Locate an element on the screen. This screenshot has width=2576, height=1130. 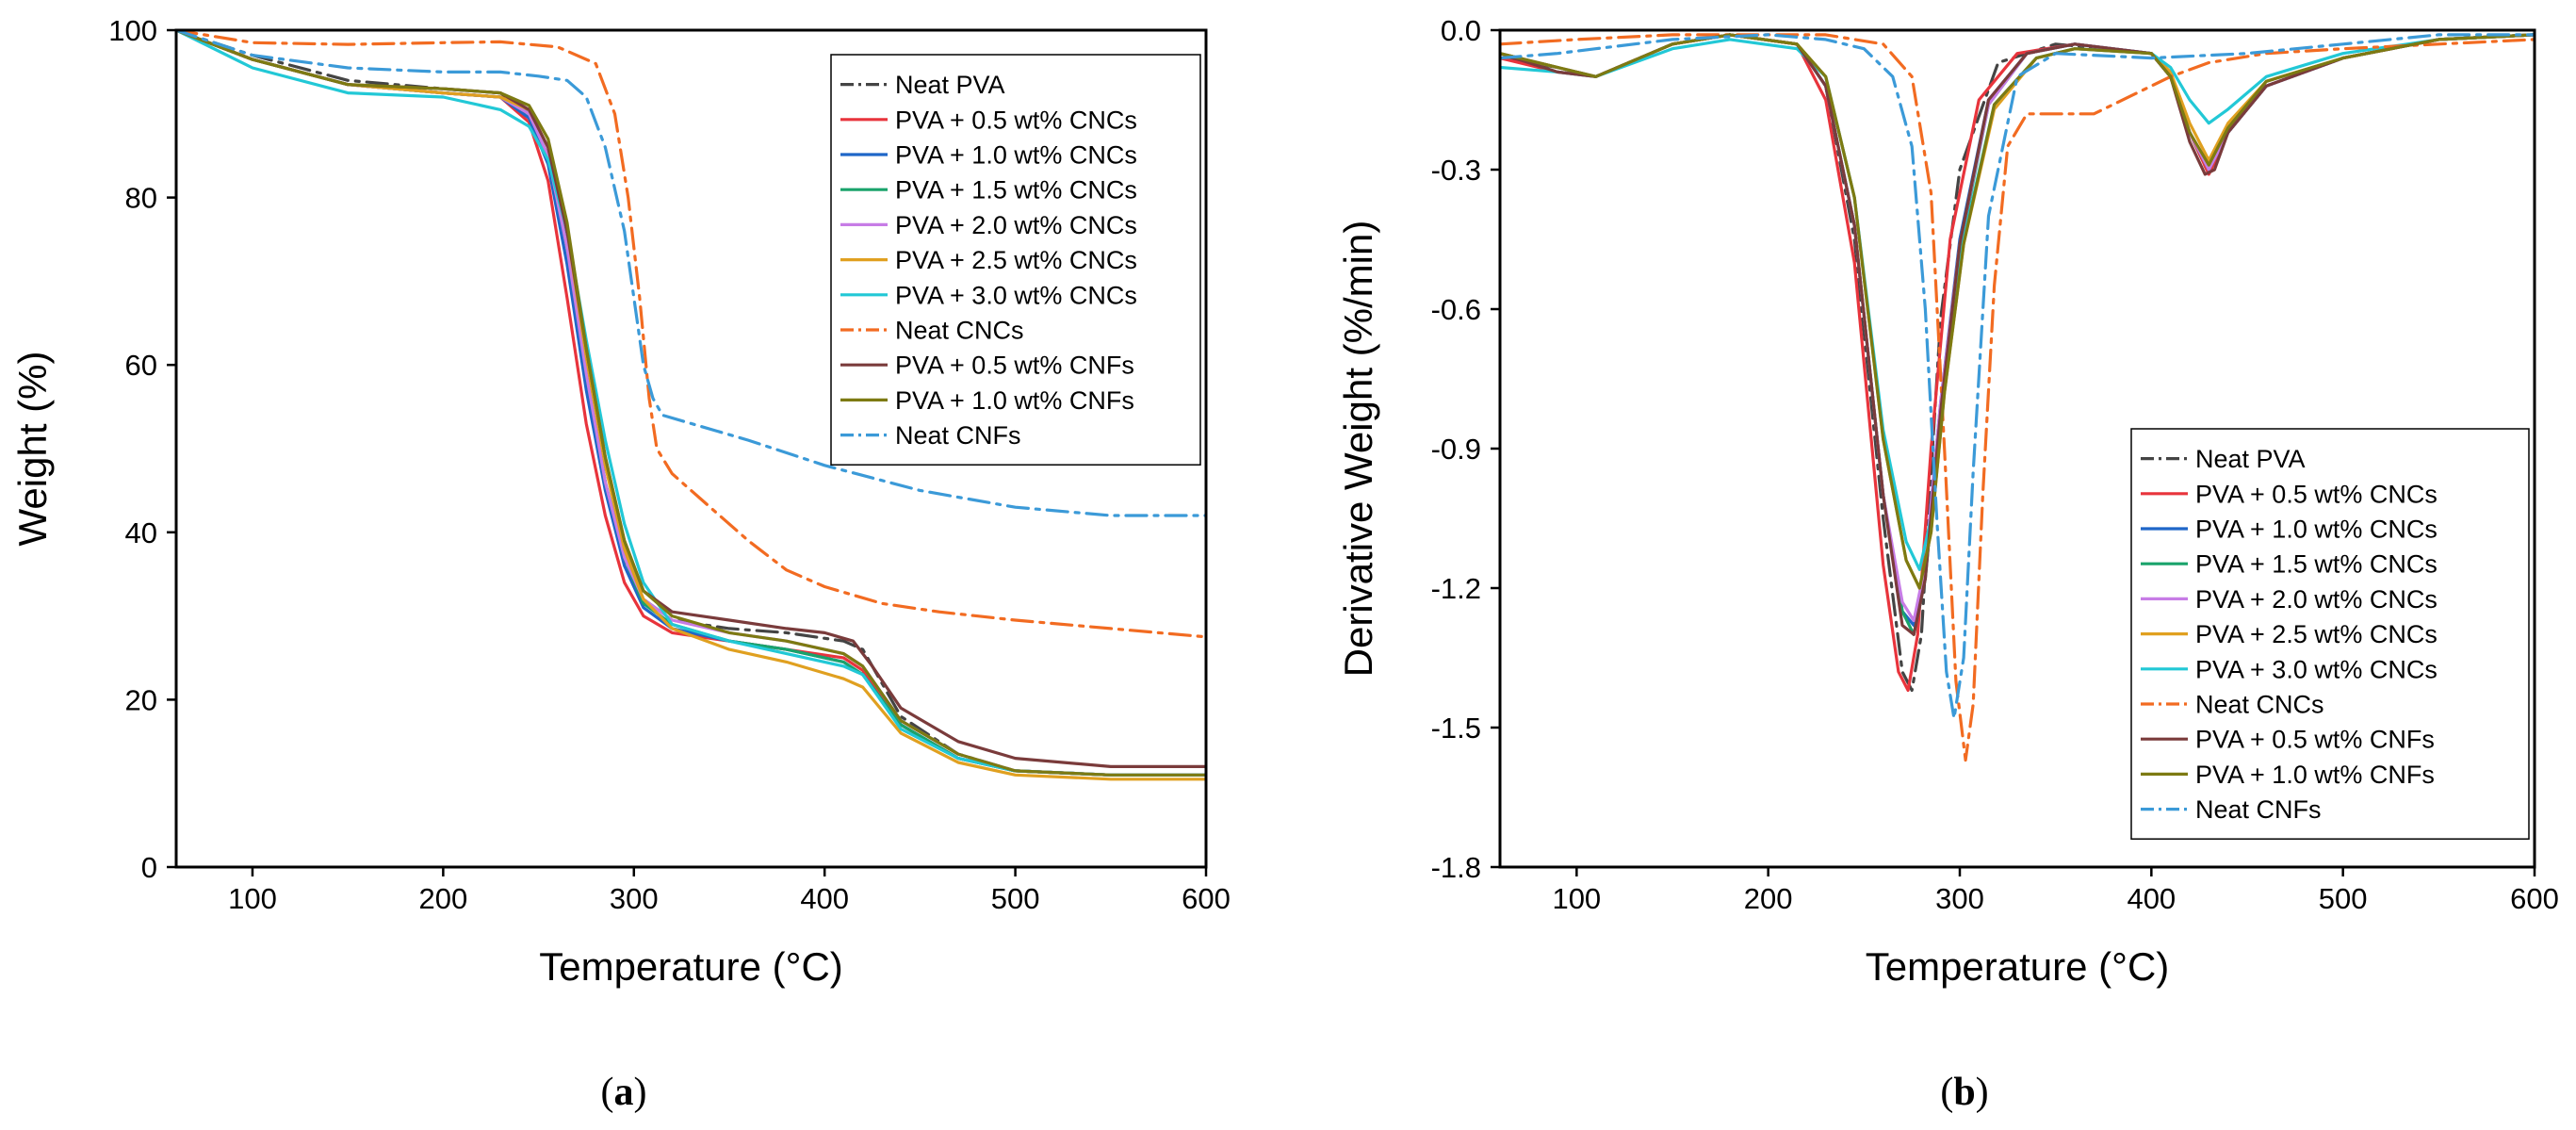
y-tick-label: 80 is located at coordinates (141, 198).